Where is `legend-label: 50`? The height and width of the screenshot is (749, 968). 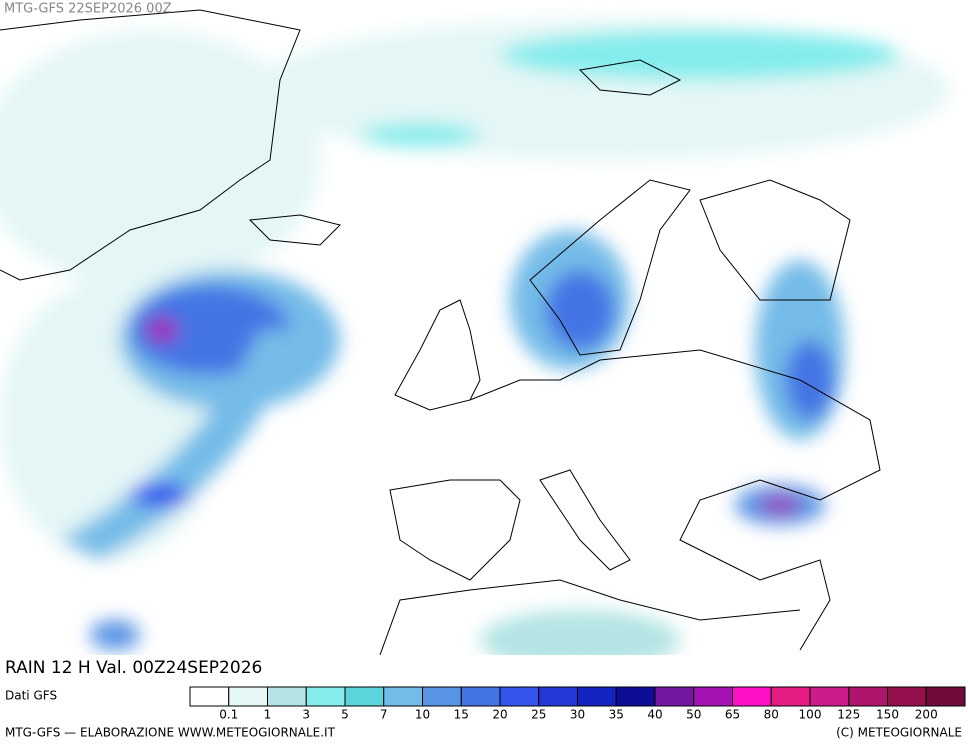 legend-label: 50 is located at coordinates (693, 715).